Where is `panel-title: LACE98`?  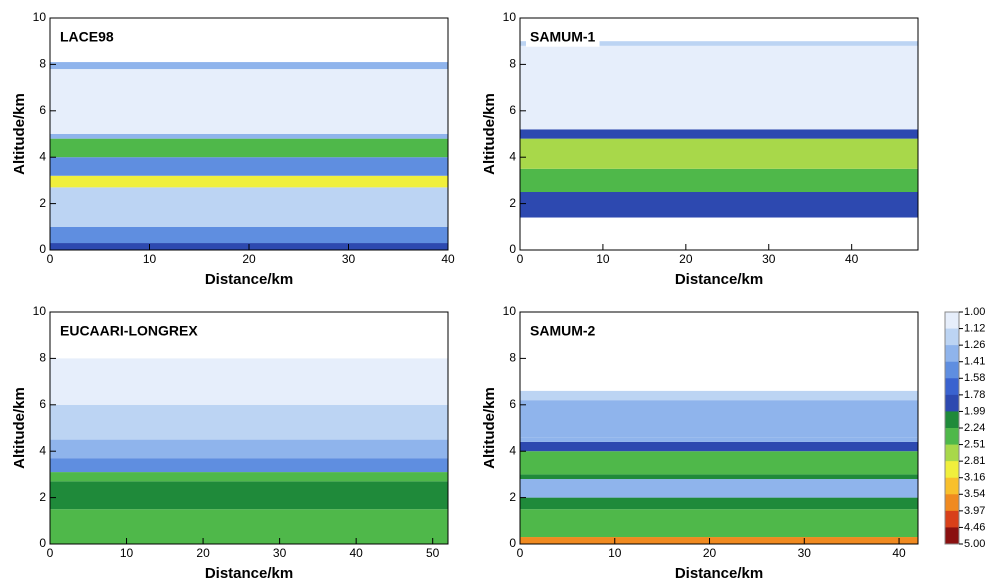
panel-title: LACE98 is located at coordinates (87, 37).